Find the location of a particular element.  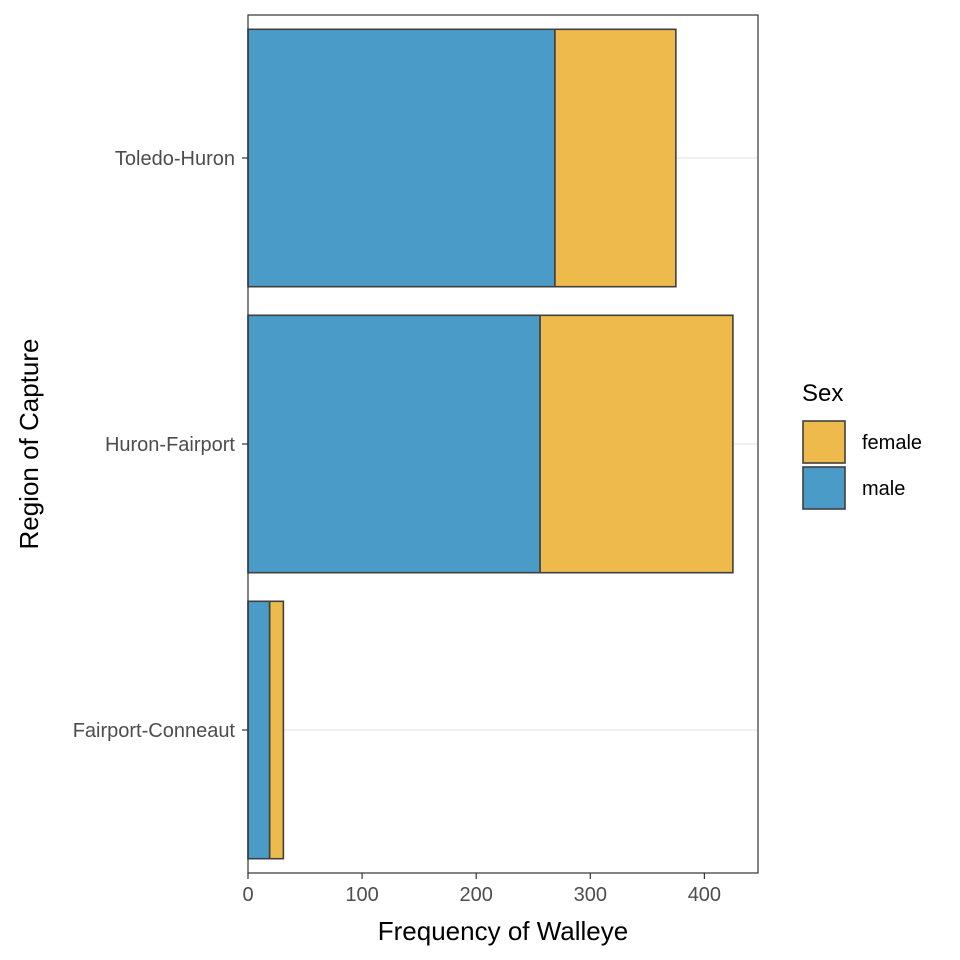

legend-title: Sex is located at coordinates (822, 393).